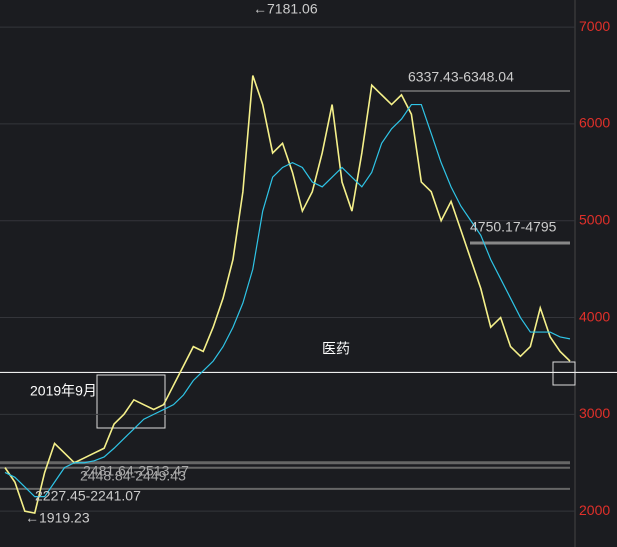 The image size is (617, 547). Describe the element at coordinates (594, 123) in the screenshot. I see `y-tick-label: 6000` at that location.